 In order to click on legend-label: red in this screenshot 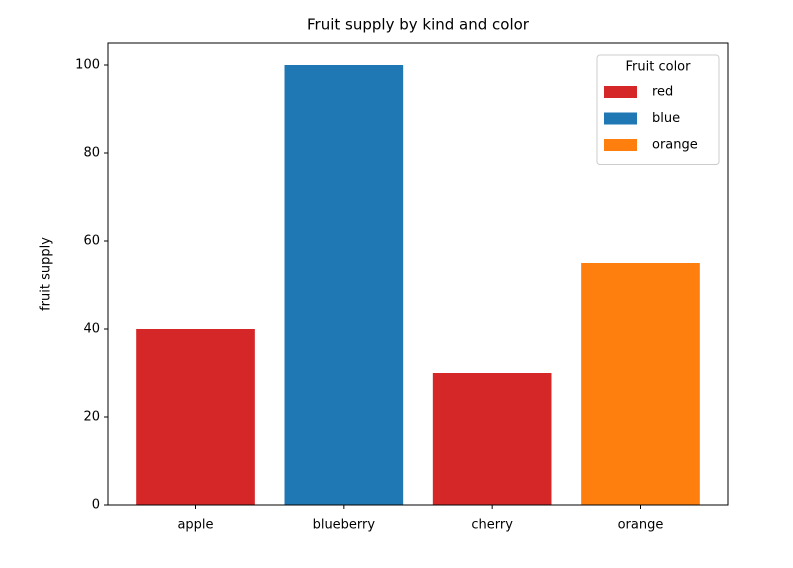, I will do `click(662, 92)`.